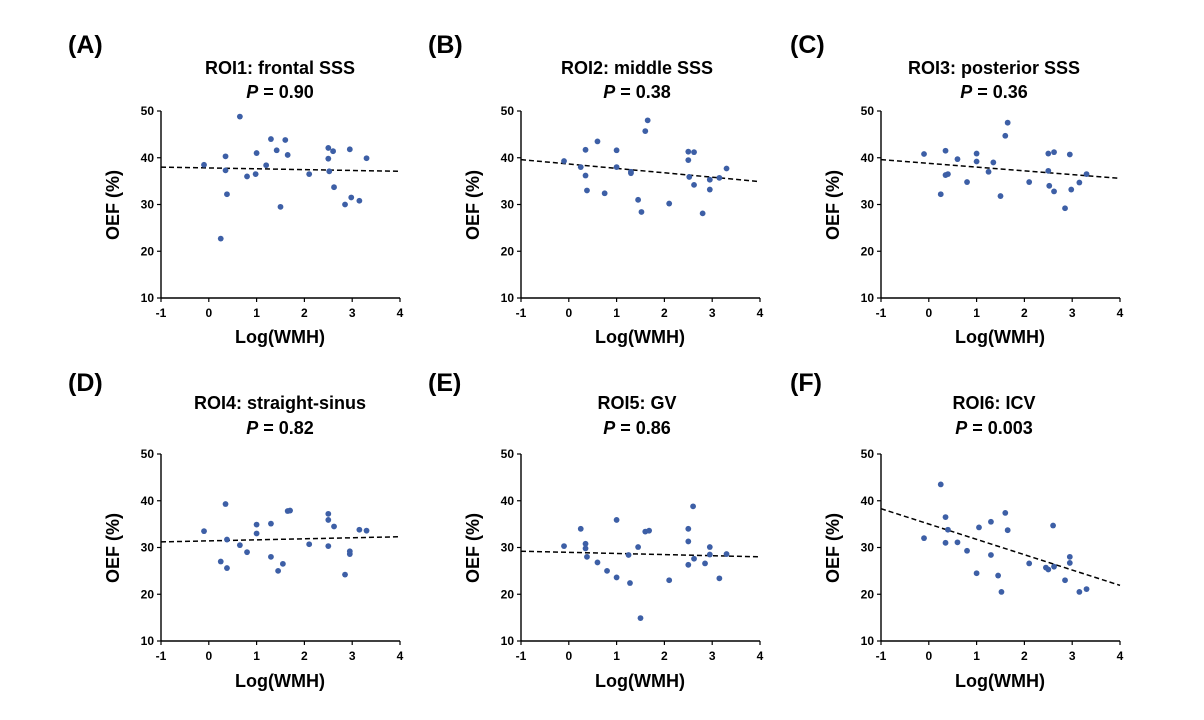  What do you see at coordinates (993, 403) in the screenshot?
I see `chart-title: ROI6: ICV` at bounding box center [993, 403].